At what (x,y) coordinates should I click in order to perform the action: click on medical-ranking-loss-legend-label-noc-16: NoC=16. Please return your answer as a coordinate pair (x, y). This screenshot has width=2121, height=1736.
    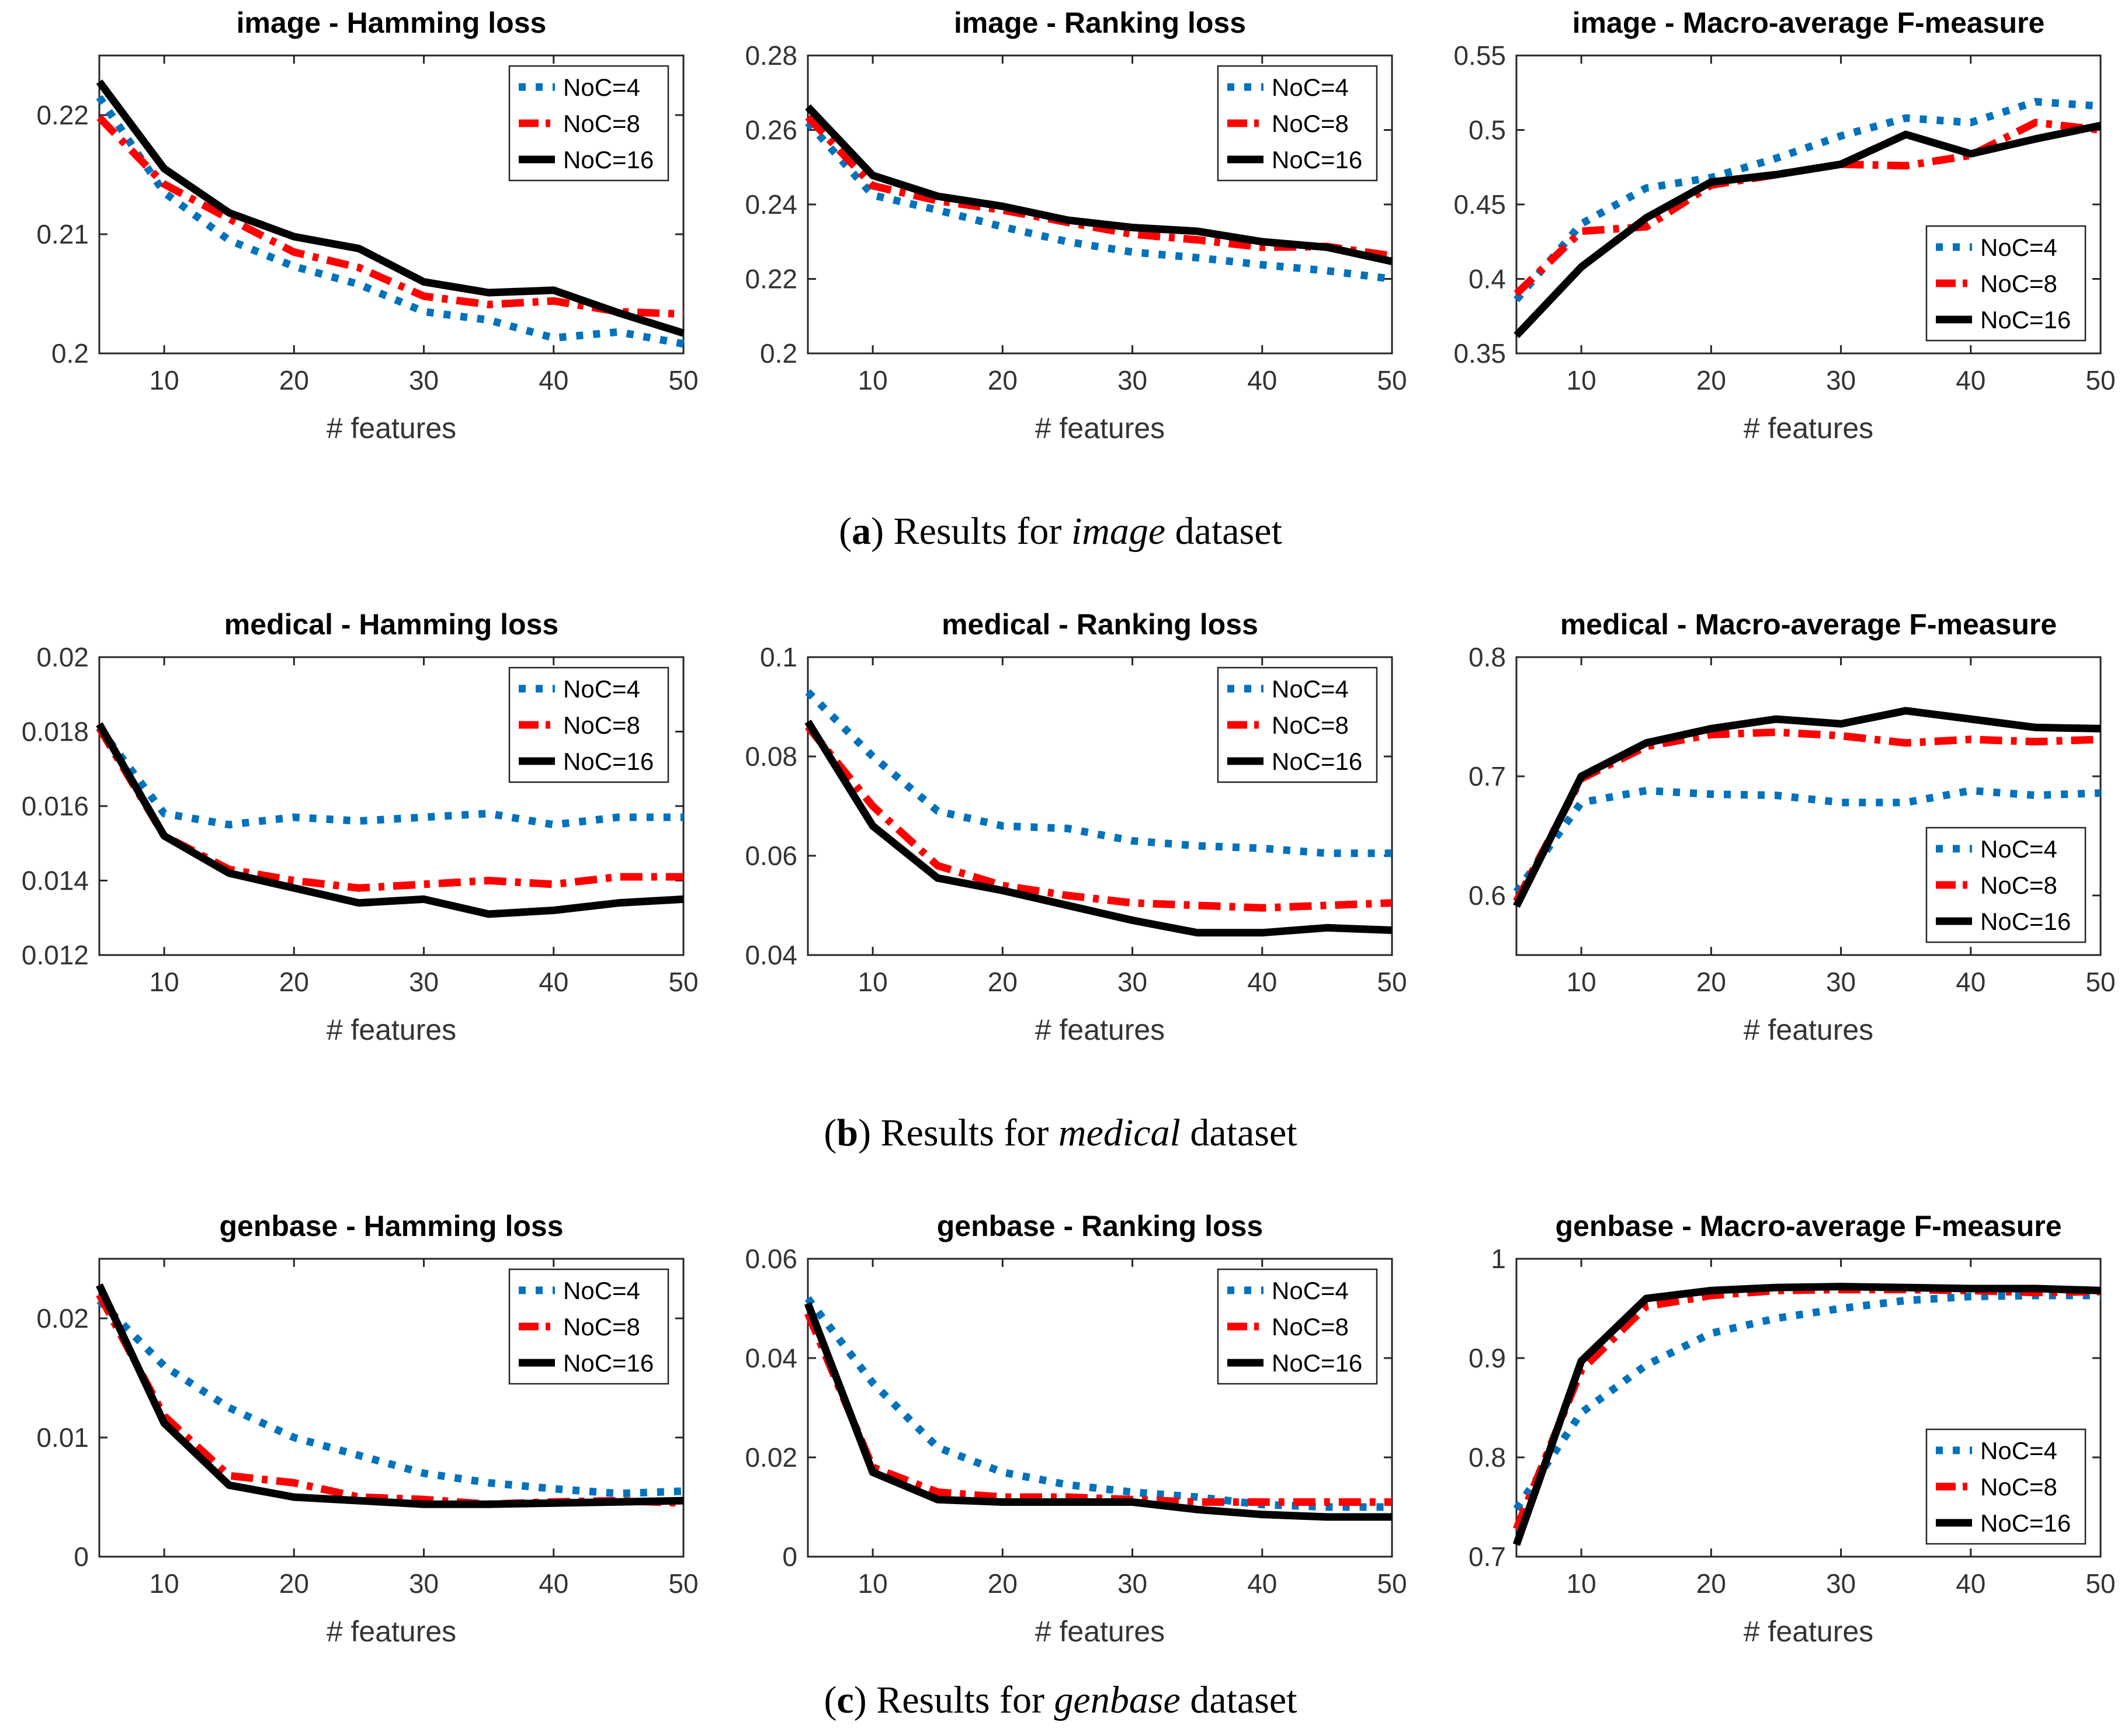
    Looking at the image, I should click on (1317, 761).